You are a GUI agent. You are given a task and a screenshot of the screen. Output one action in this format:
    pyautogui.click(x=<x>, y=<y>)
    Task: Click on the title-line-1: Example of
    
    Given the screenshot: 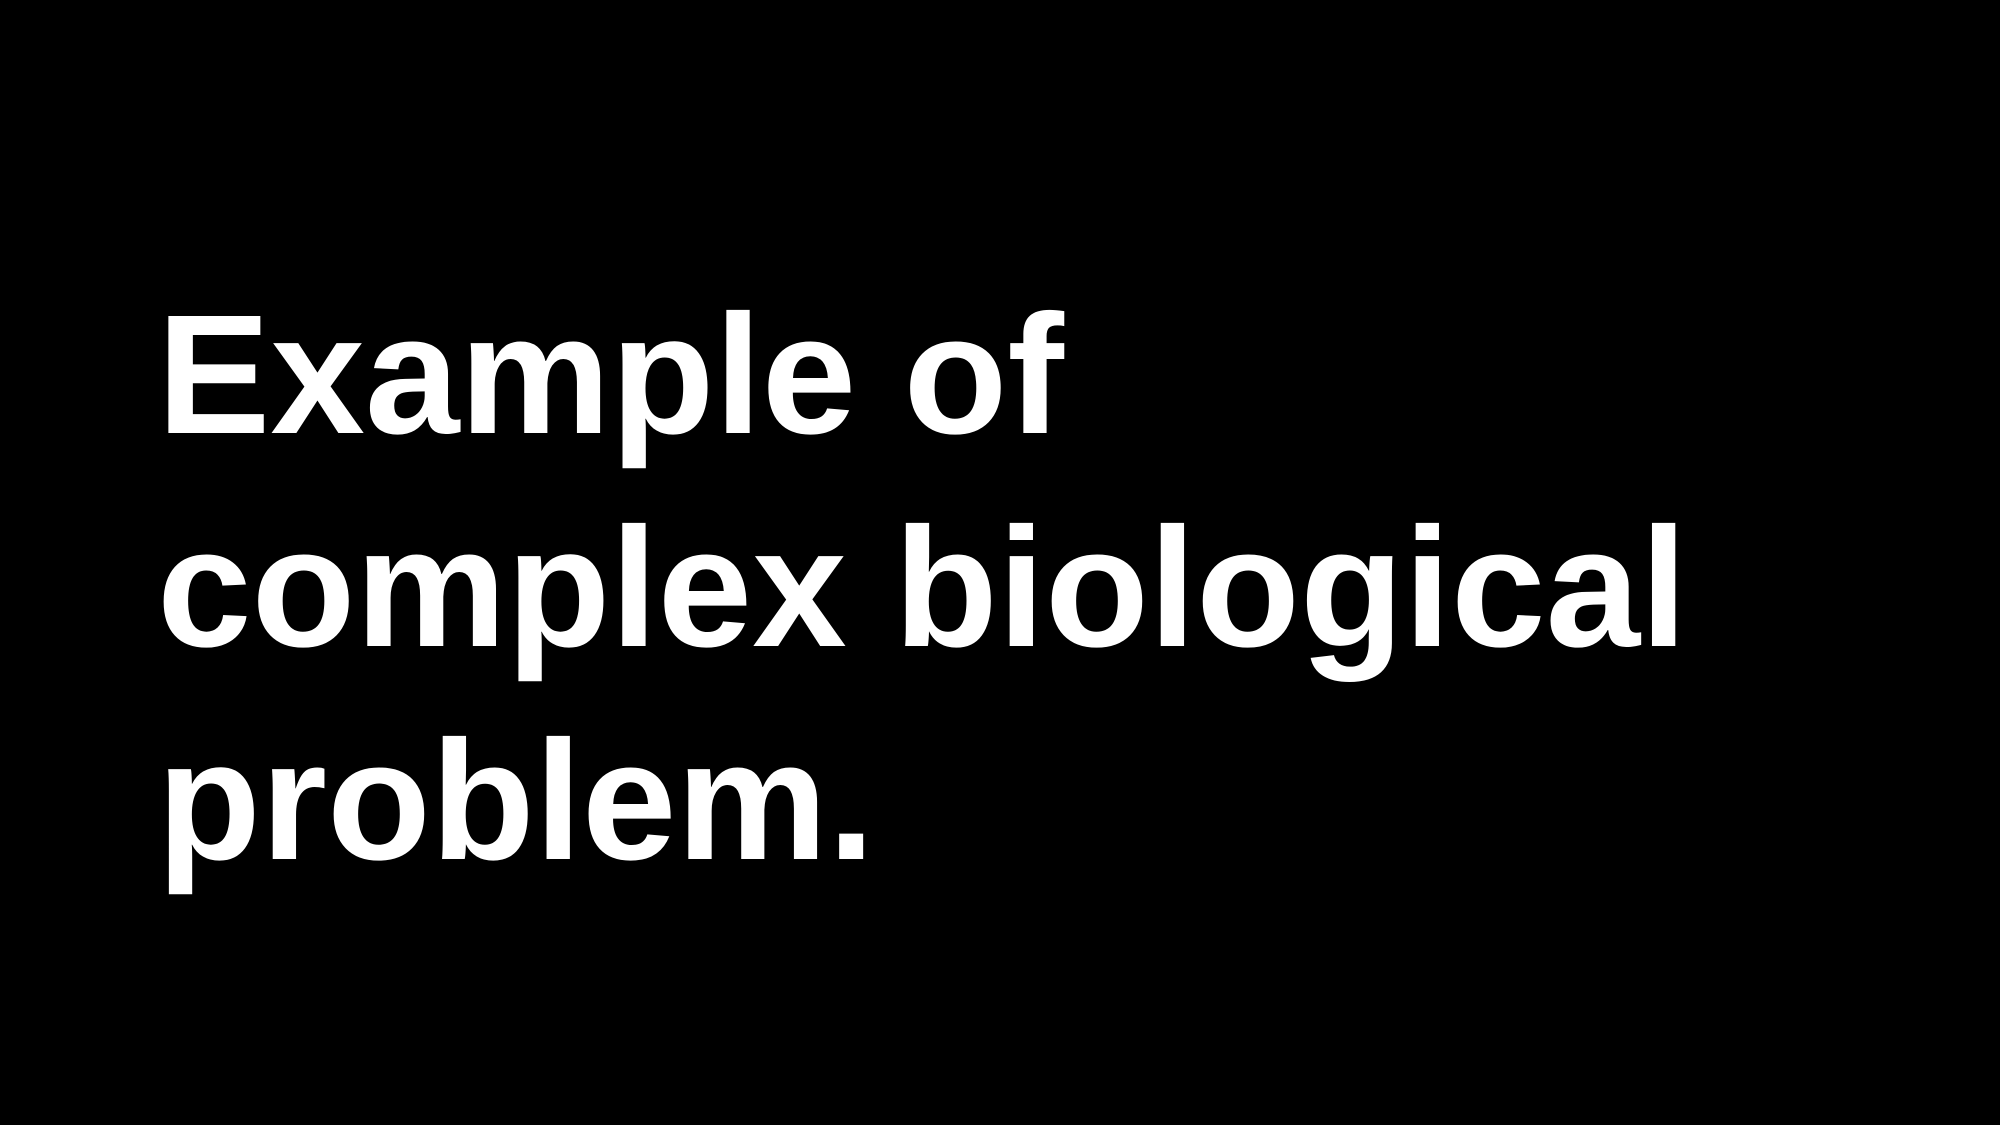 What is the action you would take?
    pyautogui.click(x=610, y=375)
    